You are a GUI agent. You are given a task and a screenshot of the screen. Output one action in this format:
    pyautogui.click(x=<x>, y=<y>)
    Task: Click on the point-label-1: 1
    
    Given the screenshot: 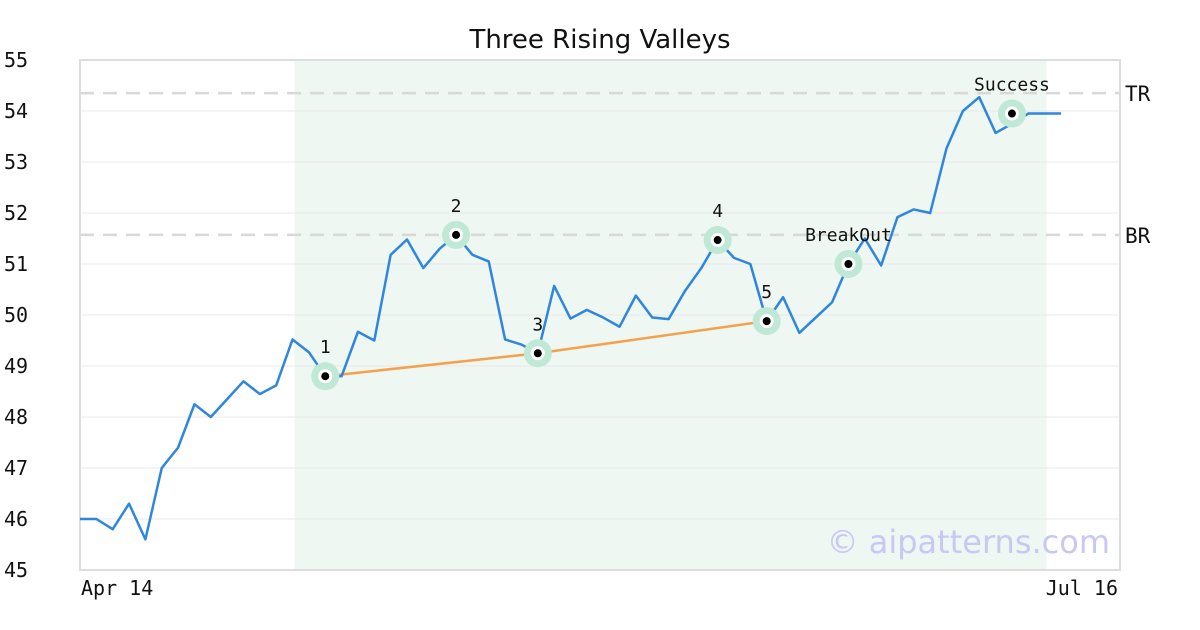 What is the action you would take?
    pyautogui.click(x=325, y=347)
    